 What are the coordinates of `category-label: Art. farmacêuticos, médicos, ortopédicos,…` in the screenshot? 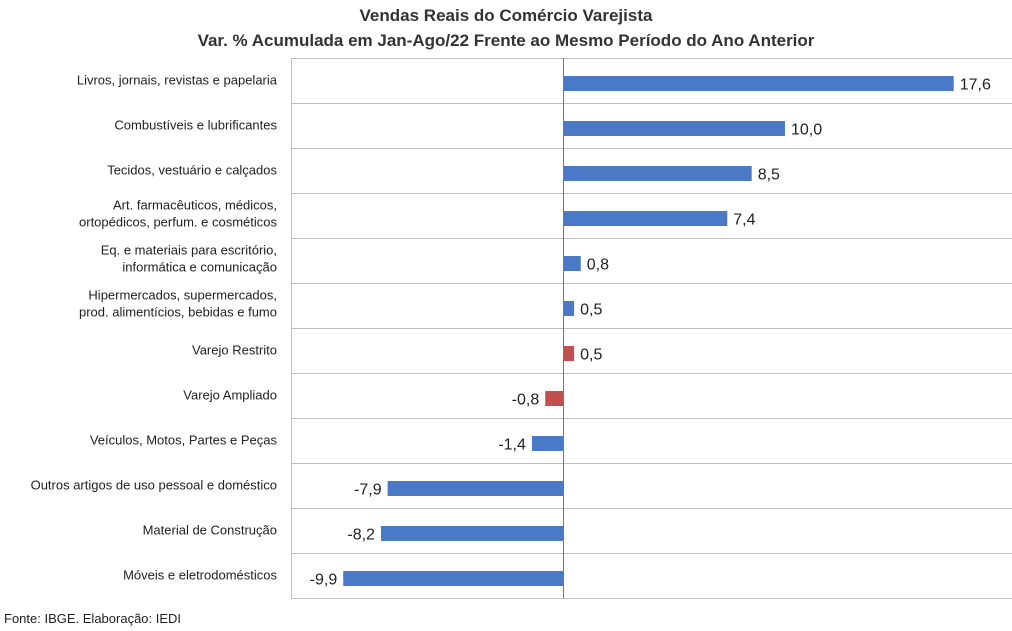 It's located at (178, 214).